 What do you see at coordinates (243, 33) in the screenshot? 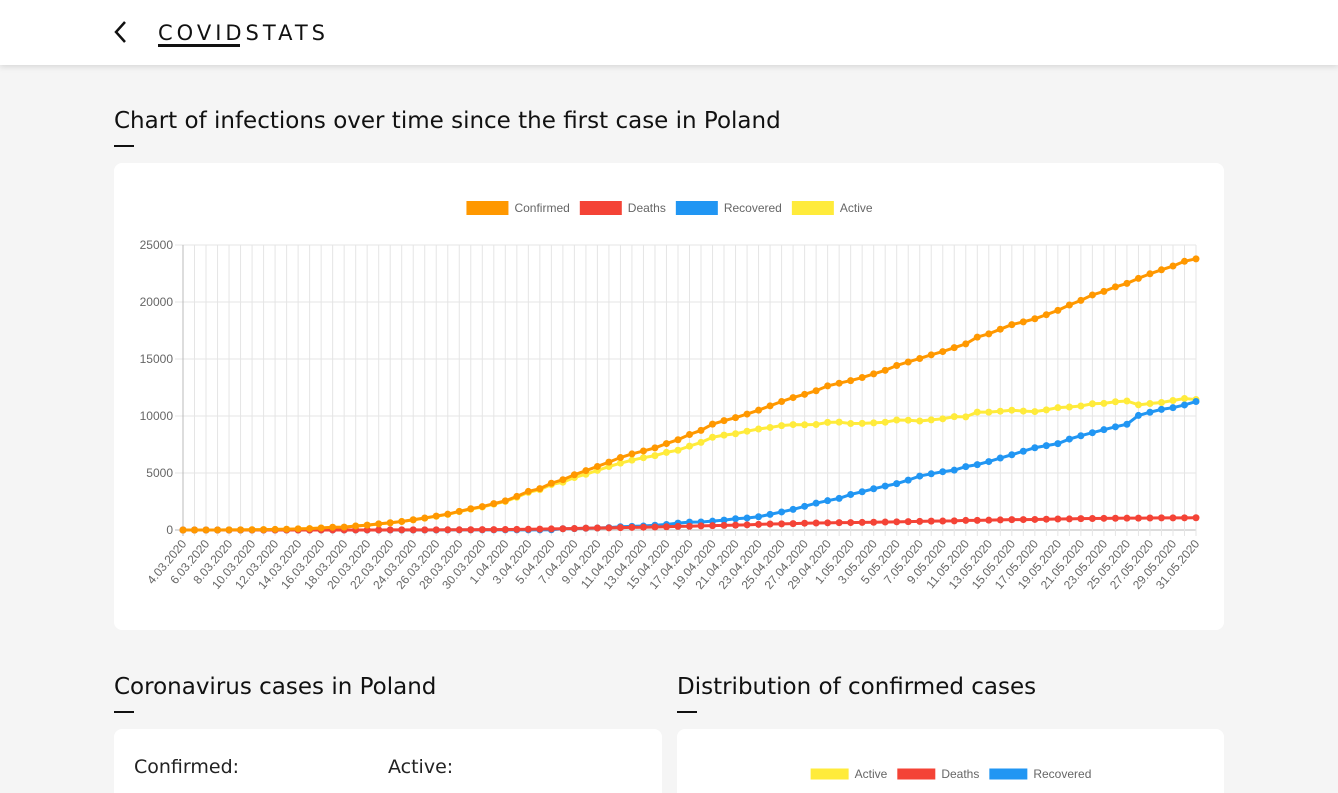
I see `brand-title: COVIDSTATS` at bounding box center [243, 33].